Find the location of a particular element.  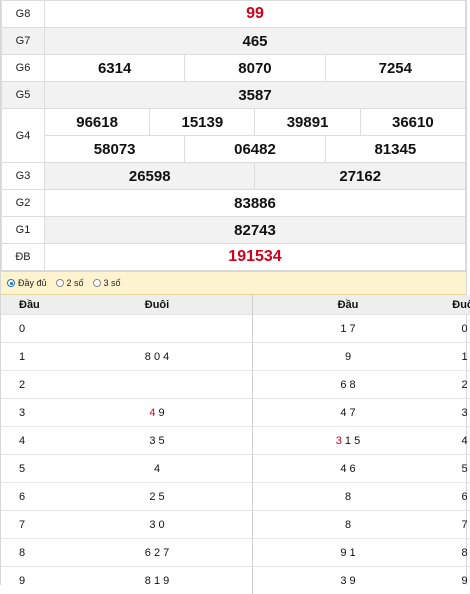

prize-row-g1: G1 82743 is located at coordinates (234, 230).